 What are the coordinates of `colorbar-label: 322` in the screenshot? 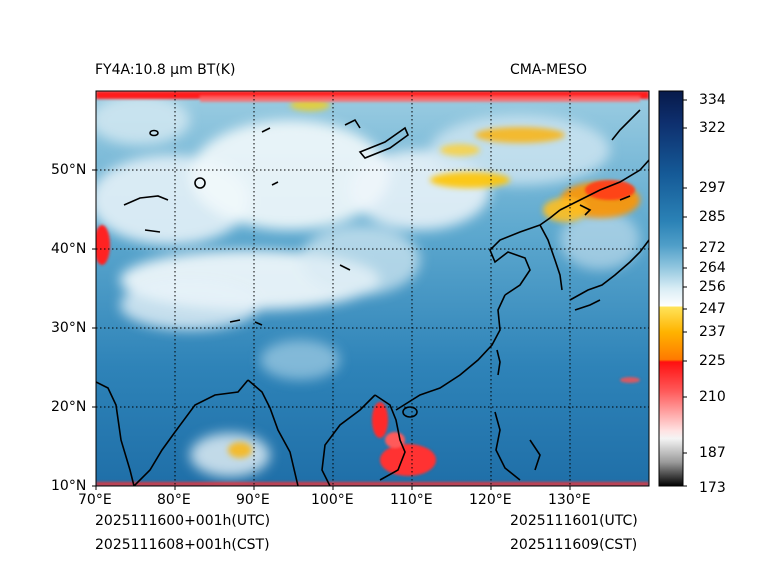 It's located at (712, 128).